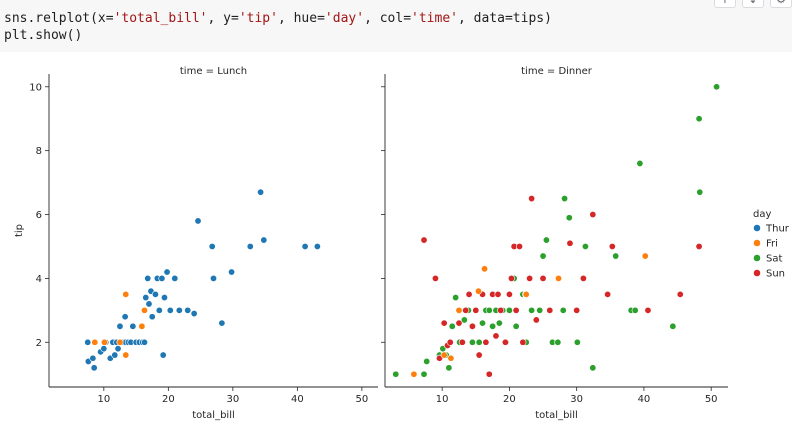 This screenshot has width=792, height=433. I want to click on x-axis-label: total_bill, so click(213, 415).